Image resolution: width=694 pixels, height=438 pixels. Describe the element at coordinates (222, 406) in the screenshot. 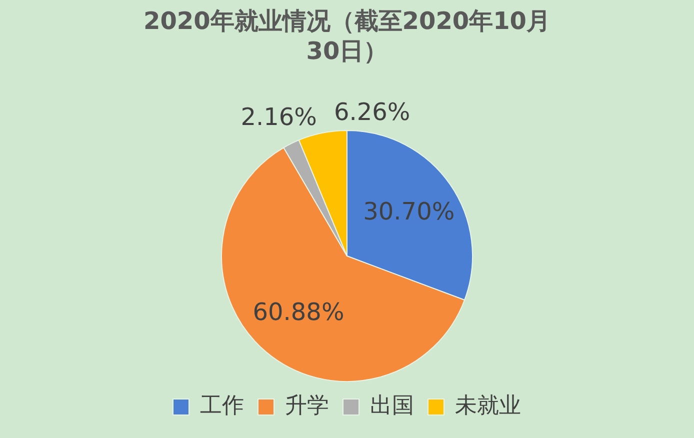

I see `legend-label: 工作` at that location.